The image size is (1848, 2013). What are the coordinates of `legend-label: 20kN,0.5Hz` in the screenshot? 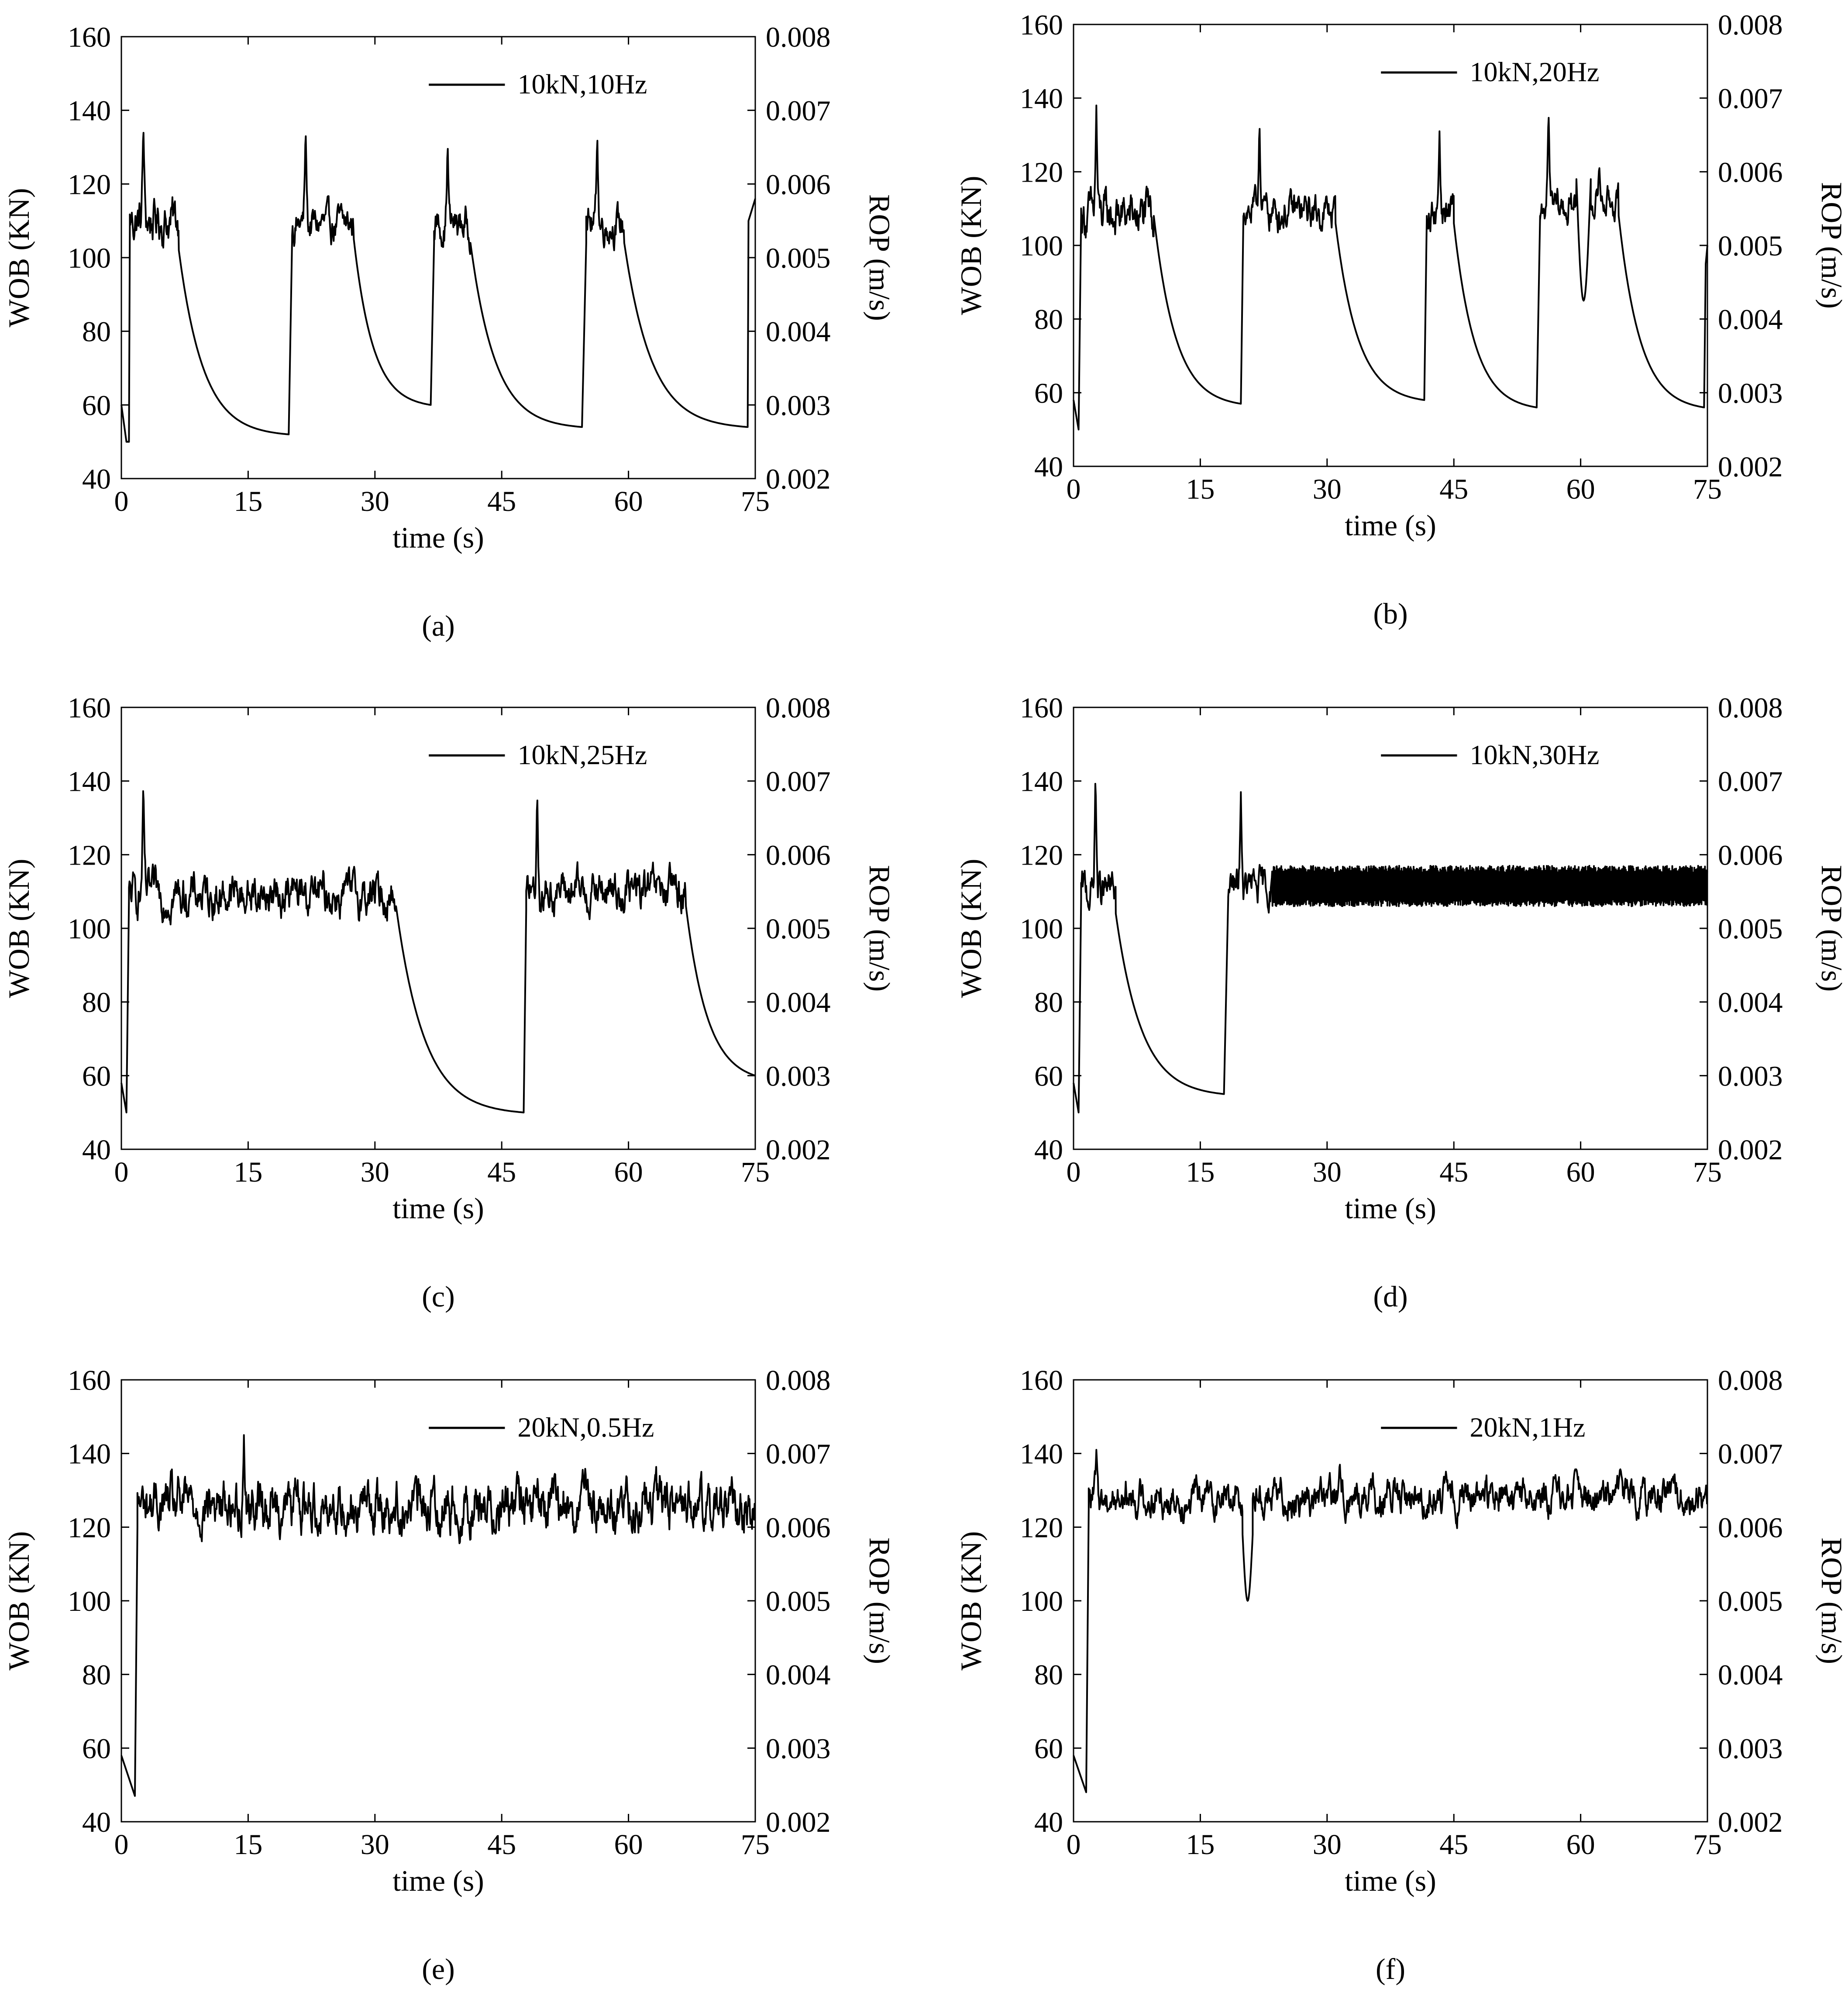 It's located at (586, 1428).